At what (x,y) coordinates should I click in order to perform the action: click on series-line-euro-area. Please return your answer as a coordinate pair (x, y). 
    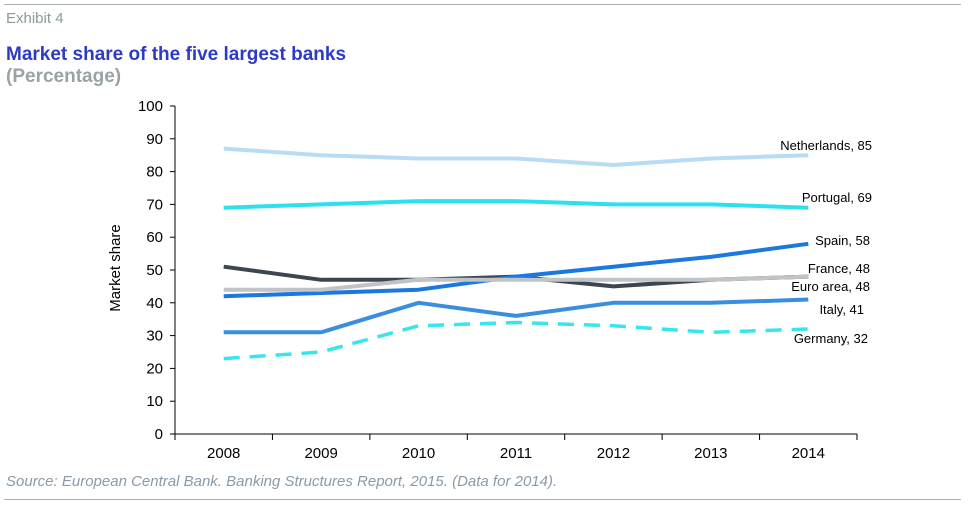
    Looking at the image, I should click on (516, 283).